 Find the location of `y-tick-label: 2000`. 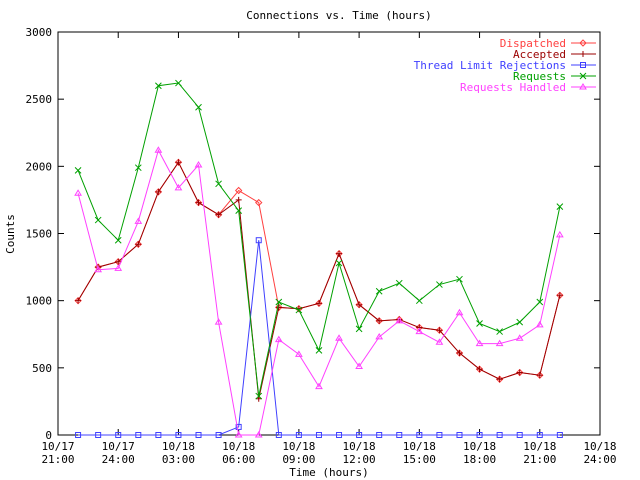

y-tick-label: 2000 is located at coordinates (39, 166).